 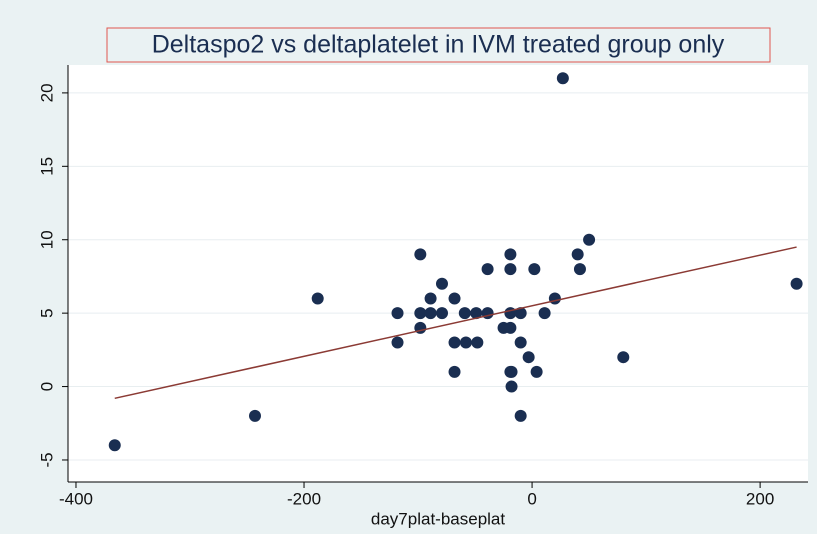 What do you see at coordinates (304, 498) in the screenshot?
I see `x-tick-label: -200` at bounding box center [304, 498].